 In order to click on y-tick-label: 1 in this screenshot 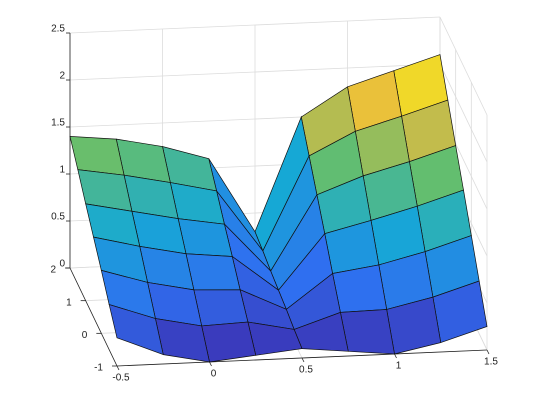, I will do `click(69, 302)`.